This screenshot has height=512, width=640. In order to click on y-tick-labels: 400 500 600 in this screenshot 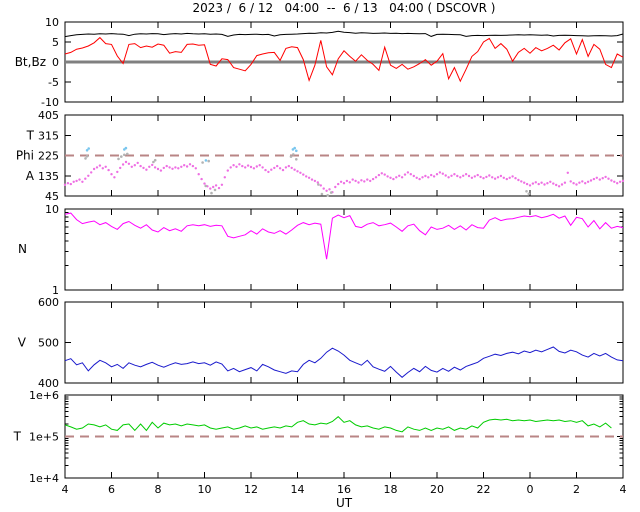, I will do `click(48, 343)`.